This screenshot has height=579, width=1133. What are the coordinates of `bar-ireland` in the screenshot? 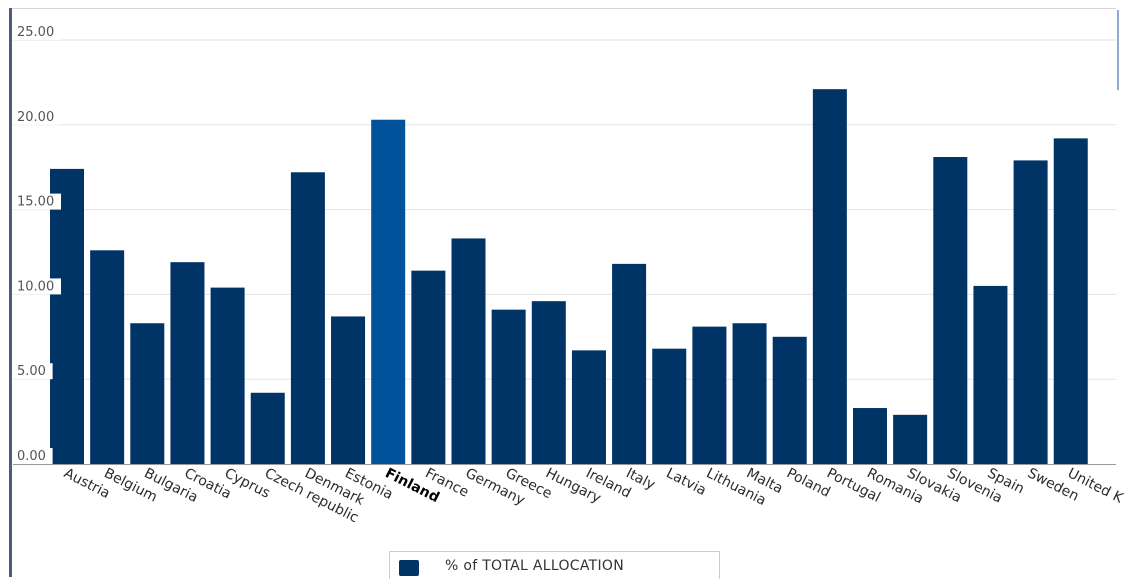 It's located at (588, 407).